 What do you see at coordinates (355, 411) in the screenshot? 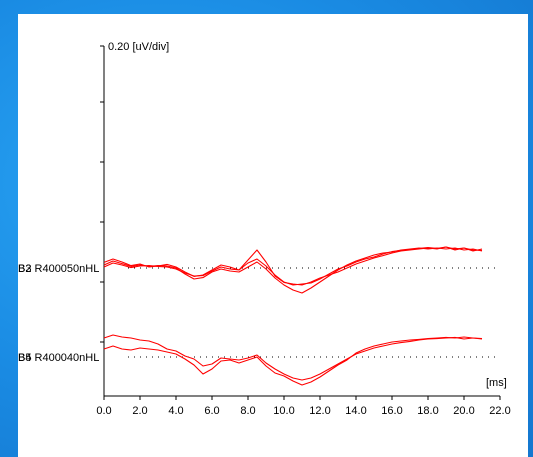
I see `x-tick-label: 14.0` at bounding box center [355, 411].